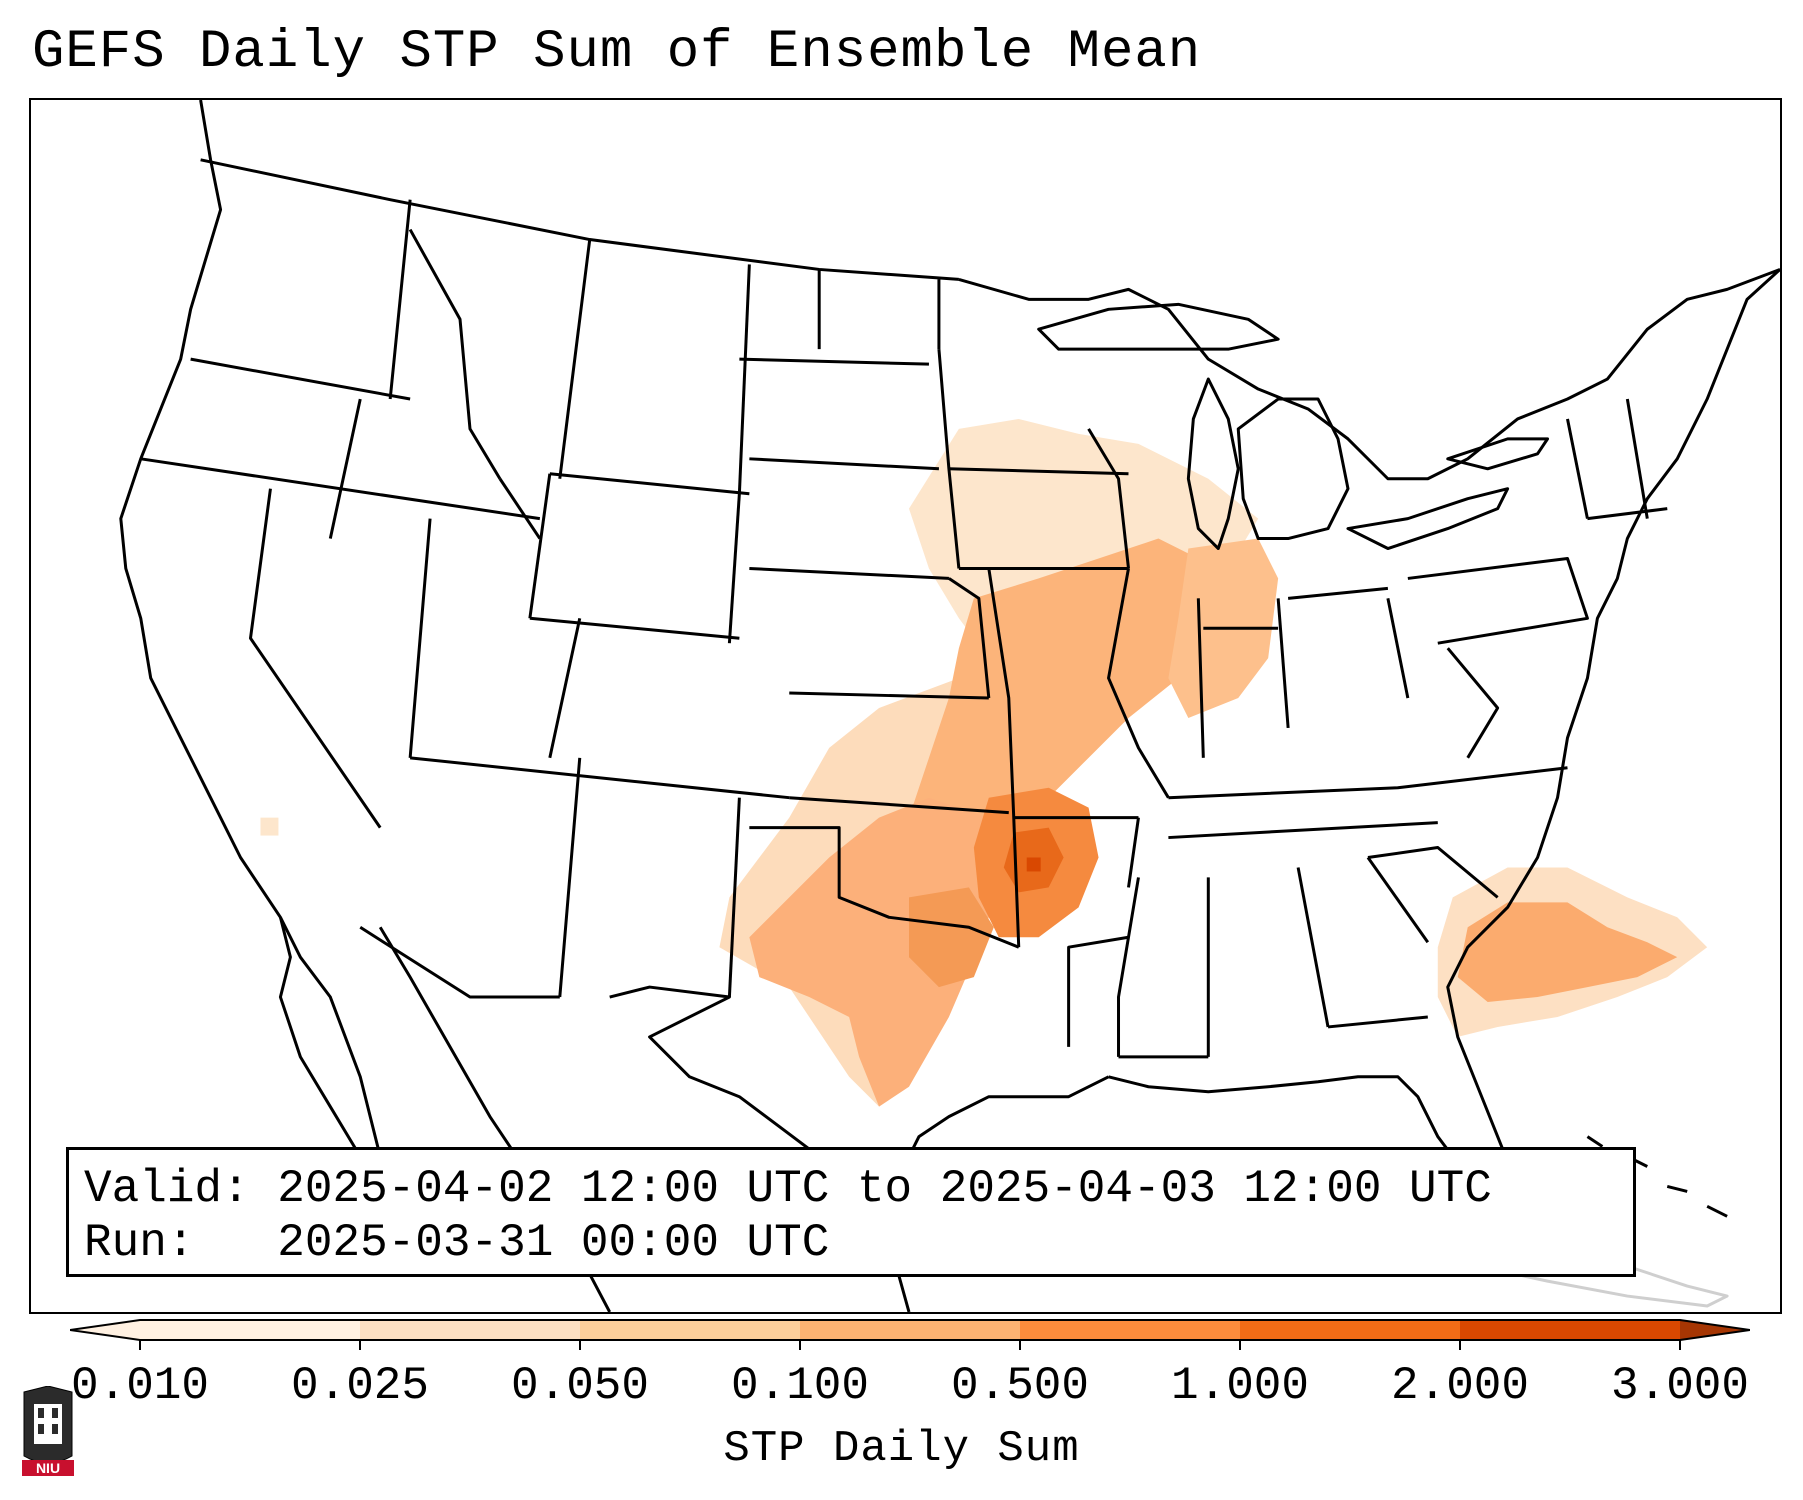 This screenshot has width=1803, height=1500. What do you see at coordinates (320, 1037) in the screenshot?
I see `baja-peninsula` at bounding box center [320, 1037].